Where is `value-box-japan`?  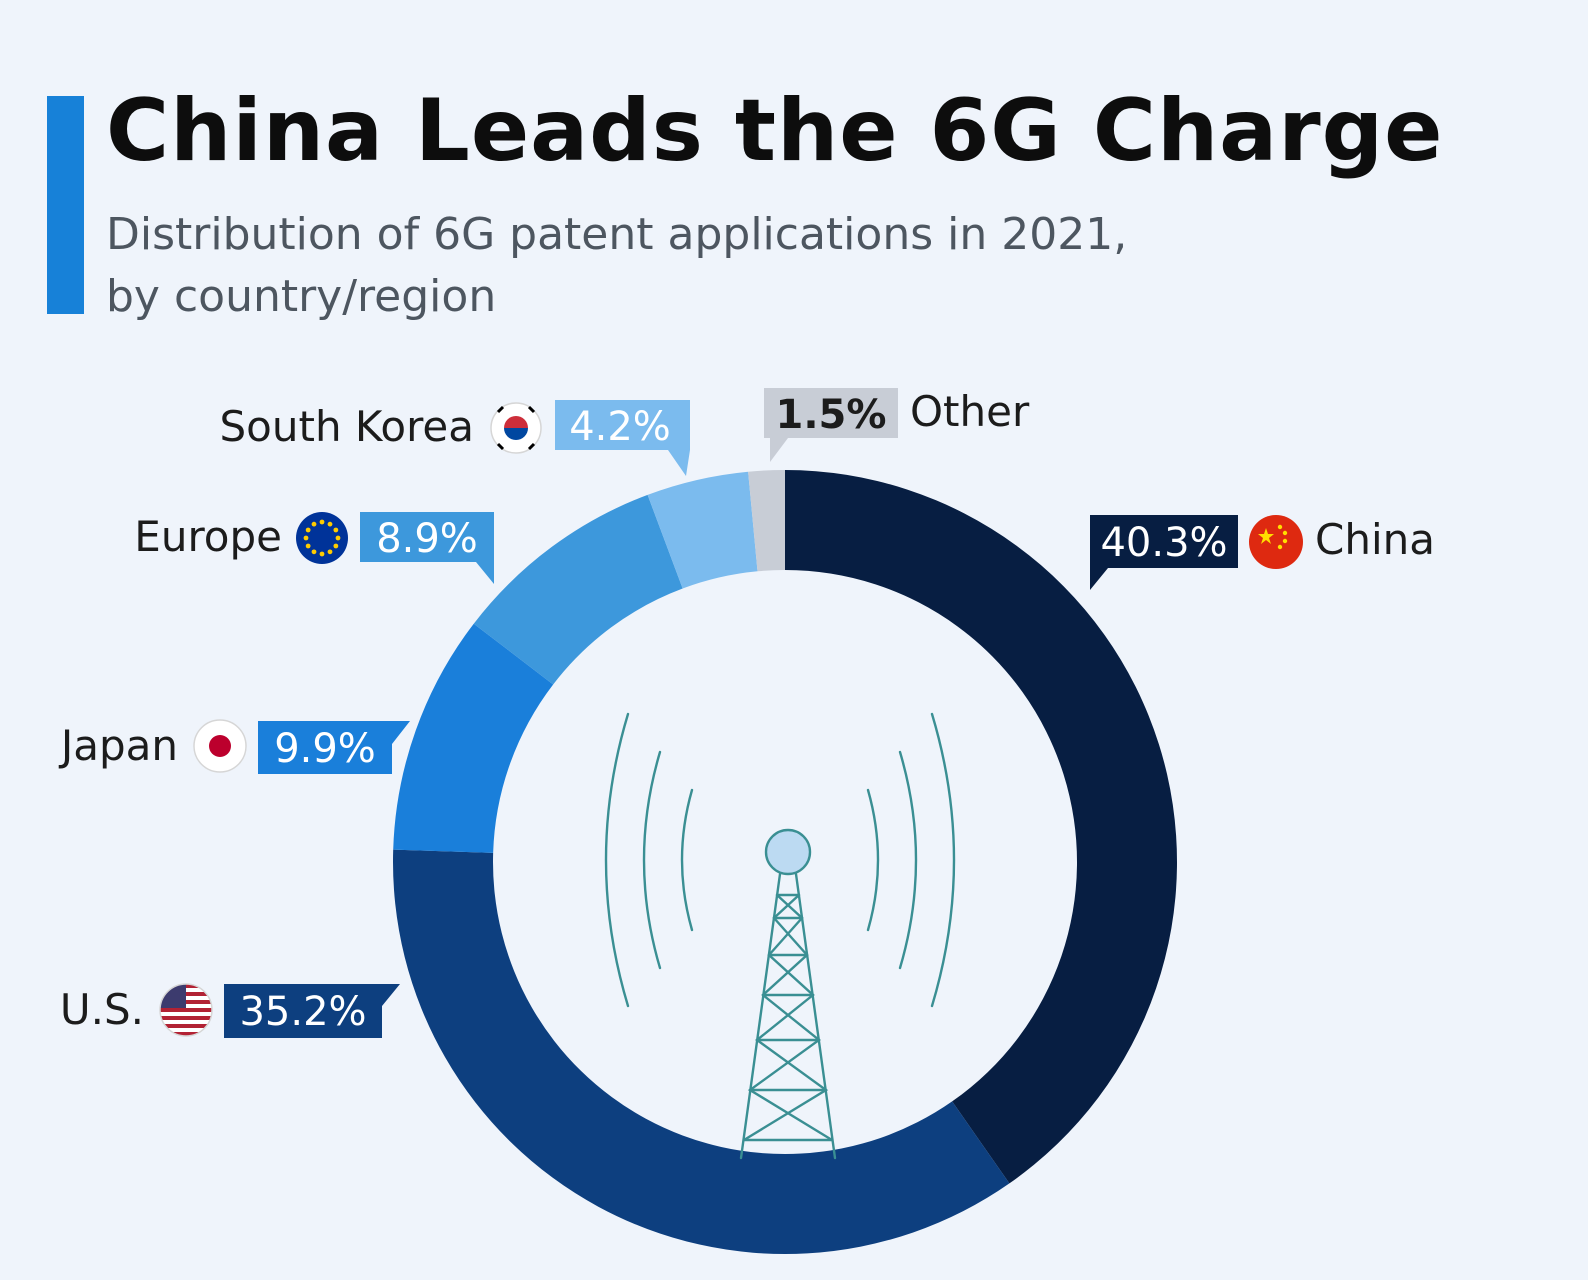 value-box-japan is located at coordinates (334, 747).